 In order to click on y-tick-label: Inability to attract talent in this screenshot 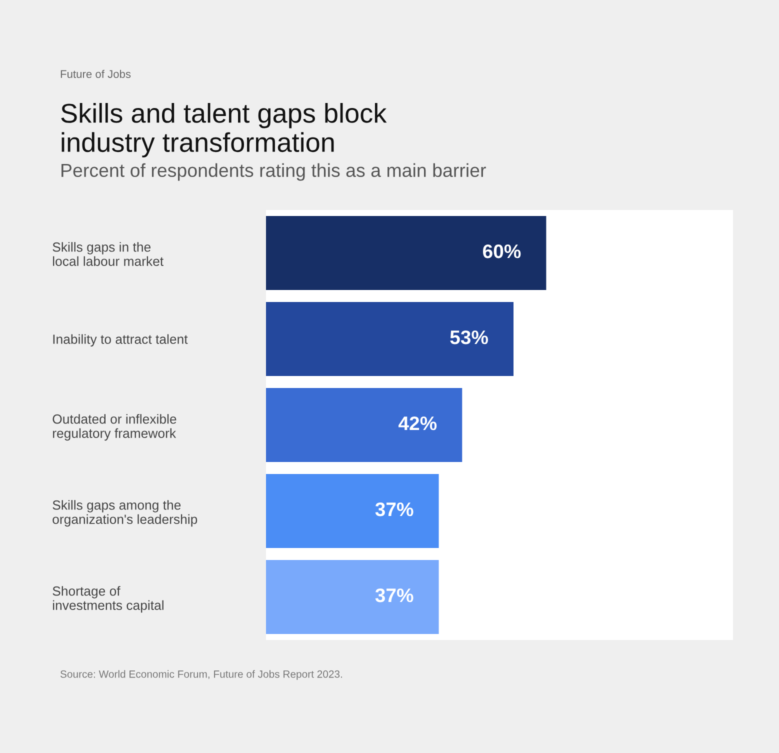, I will do `click(120, 340)`.